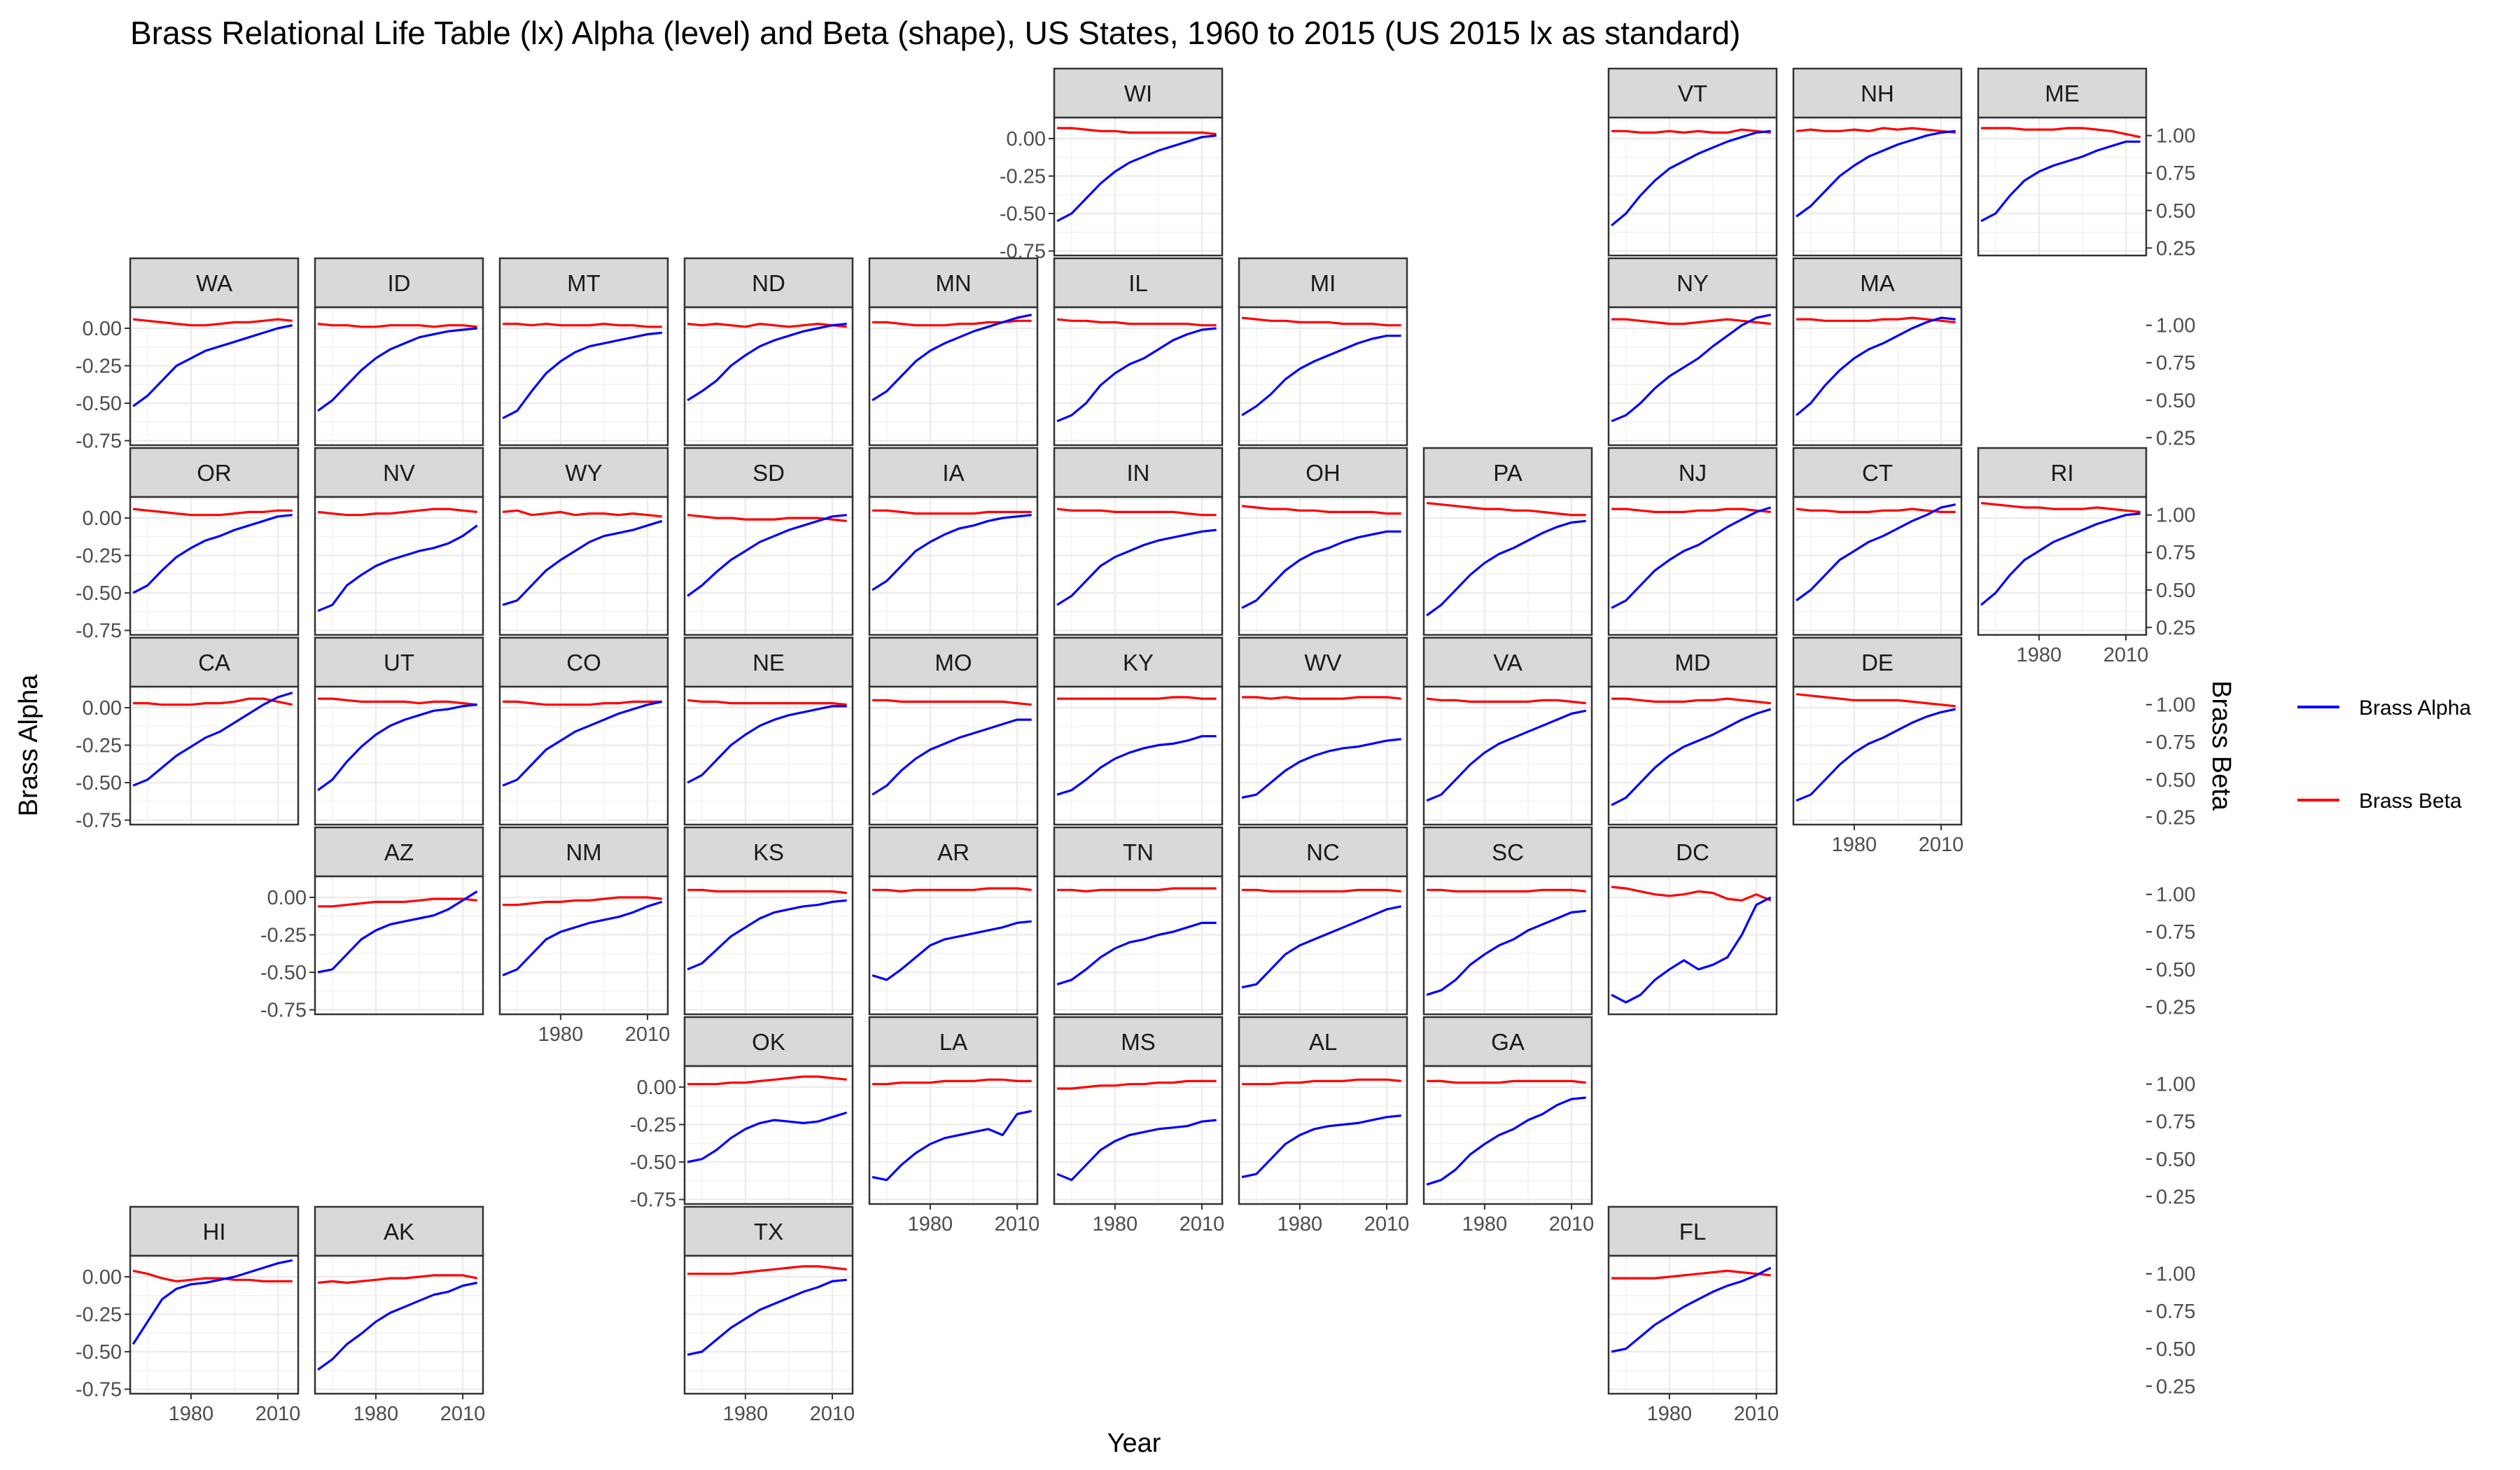 This screenshot has height=1470, width=2520. What do you see at coordinates (399, 283) in the screenshot?
I see `facet-strip-id` at bounding box center [399, 283].